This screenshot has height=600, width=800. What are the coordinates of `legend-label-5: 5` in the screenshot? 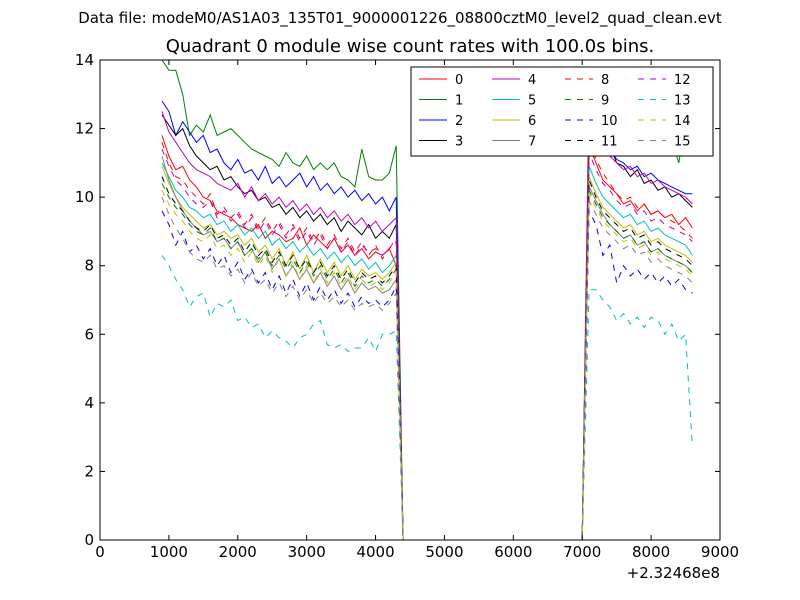 It's located at (532, 101).